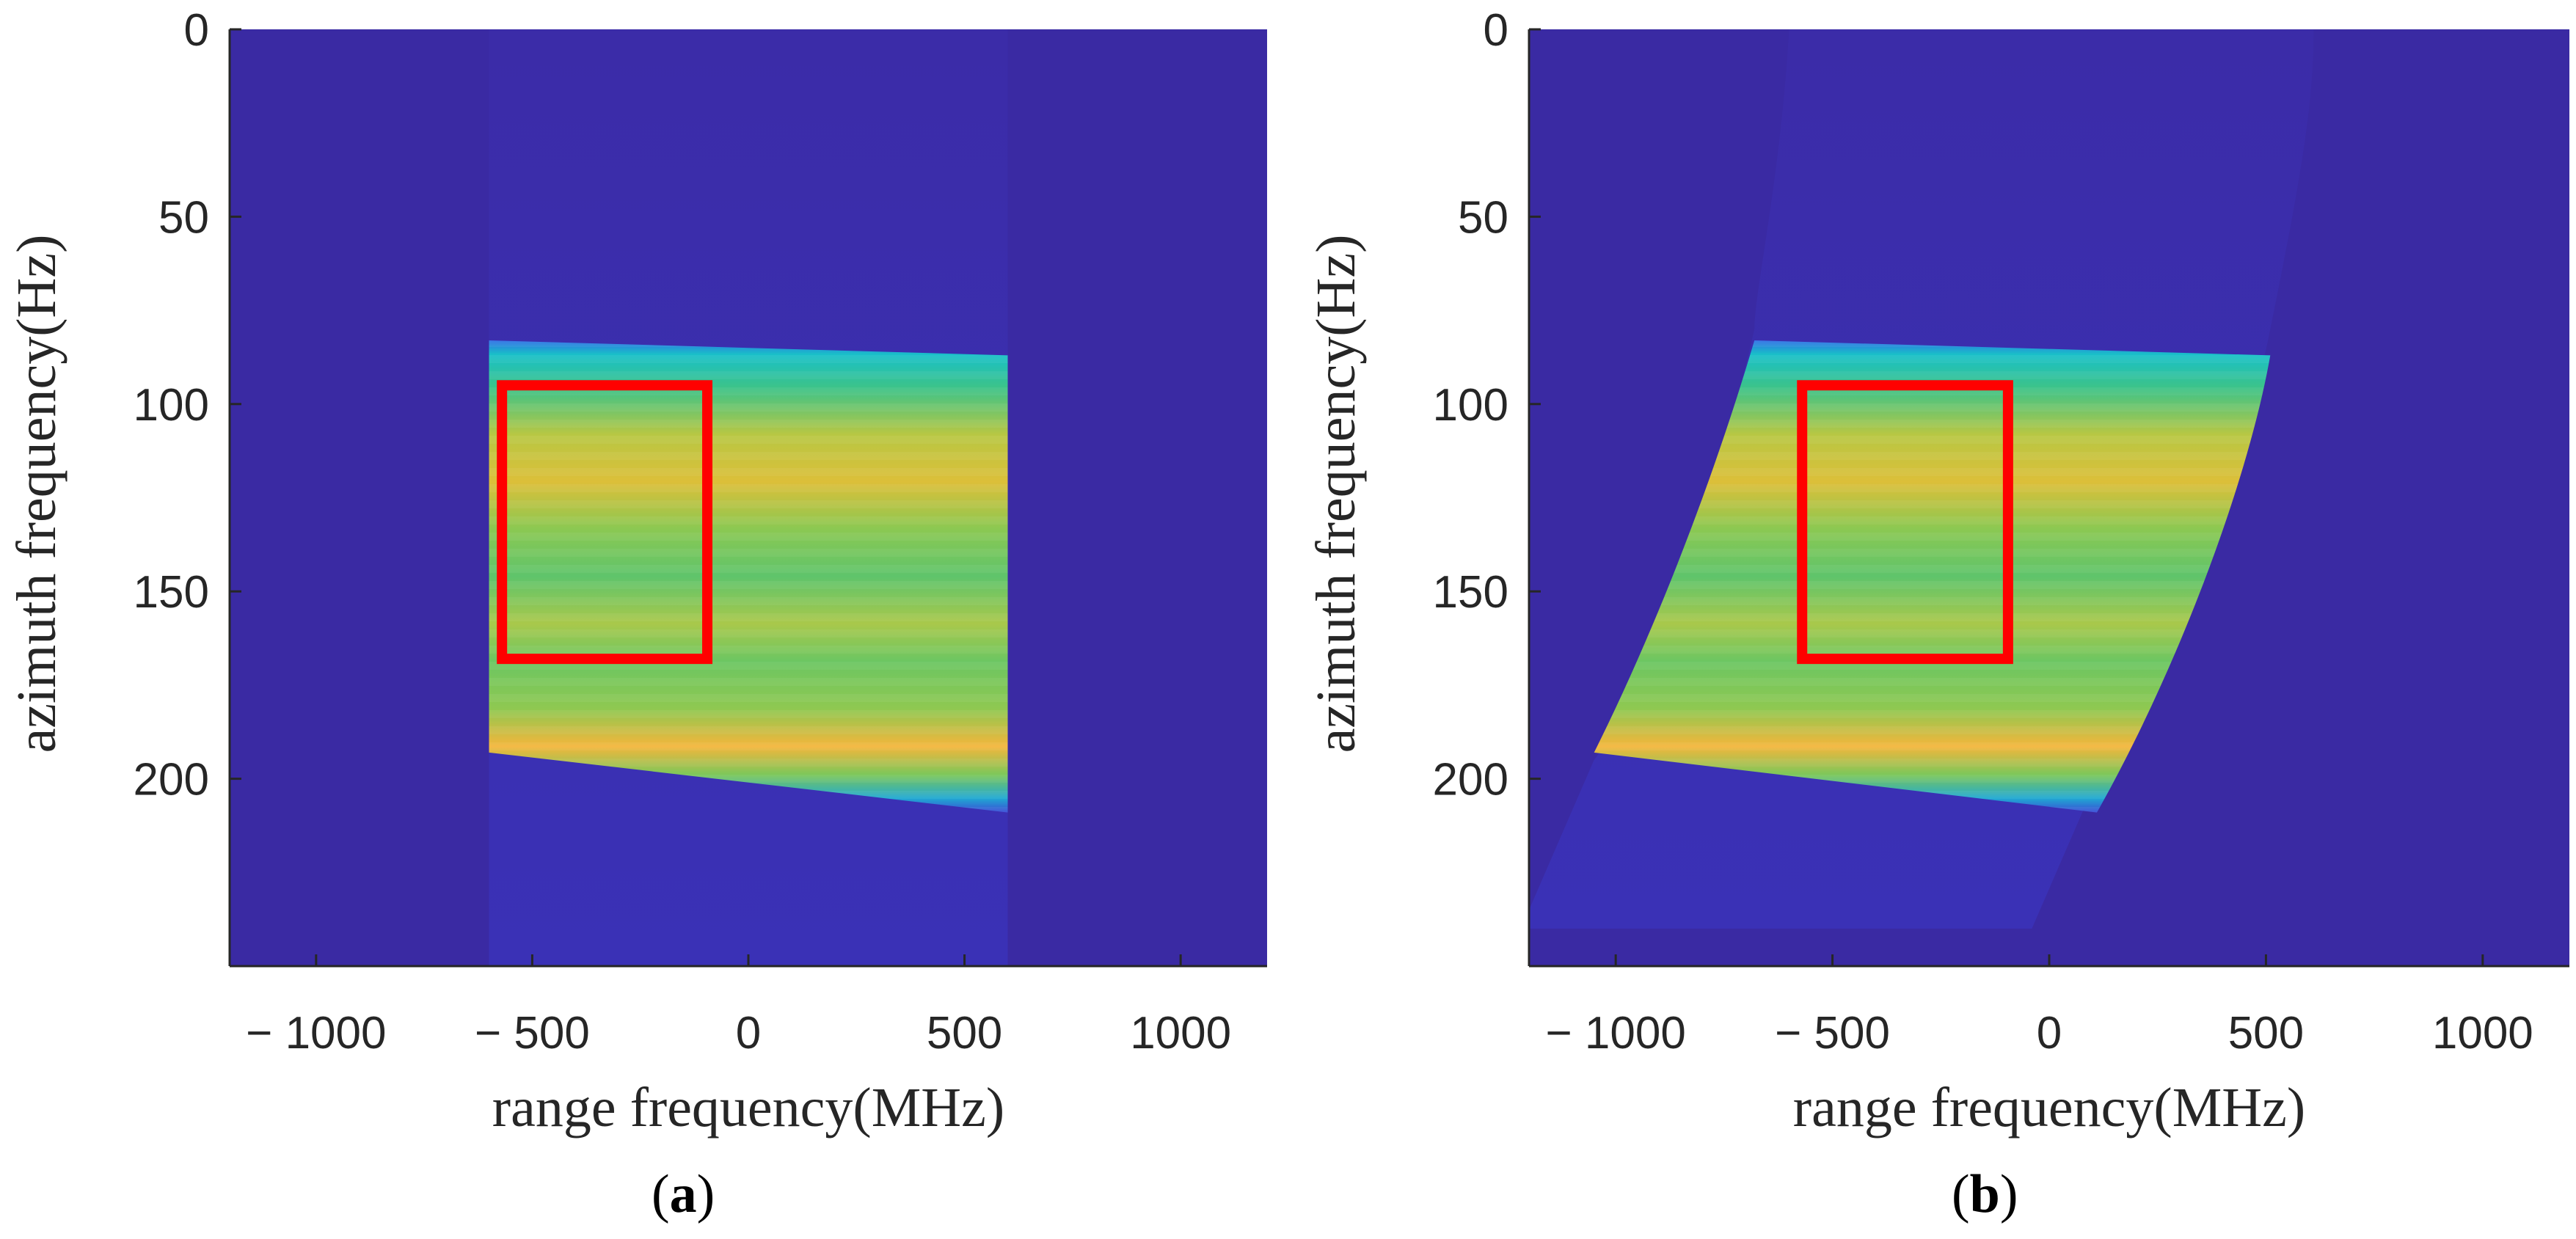  Describe the element at coordinates (183, 218) in the screenshot. I see `y-tick-label-a-1: 50` at that location.